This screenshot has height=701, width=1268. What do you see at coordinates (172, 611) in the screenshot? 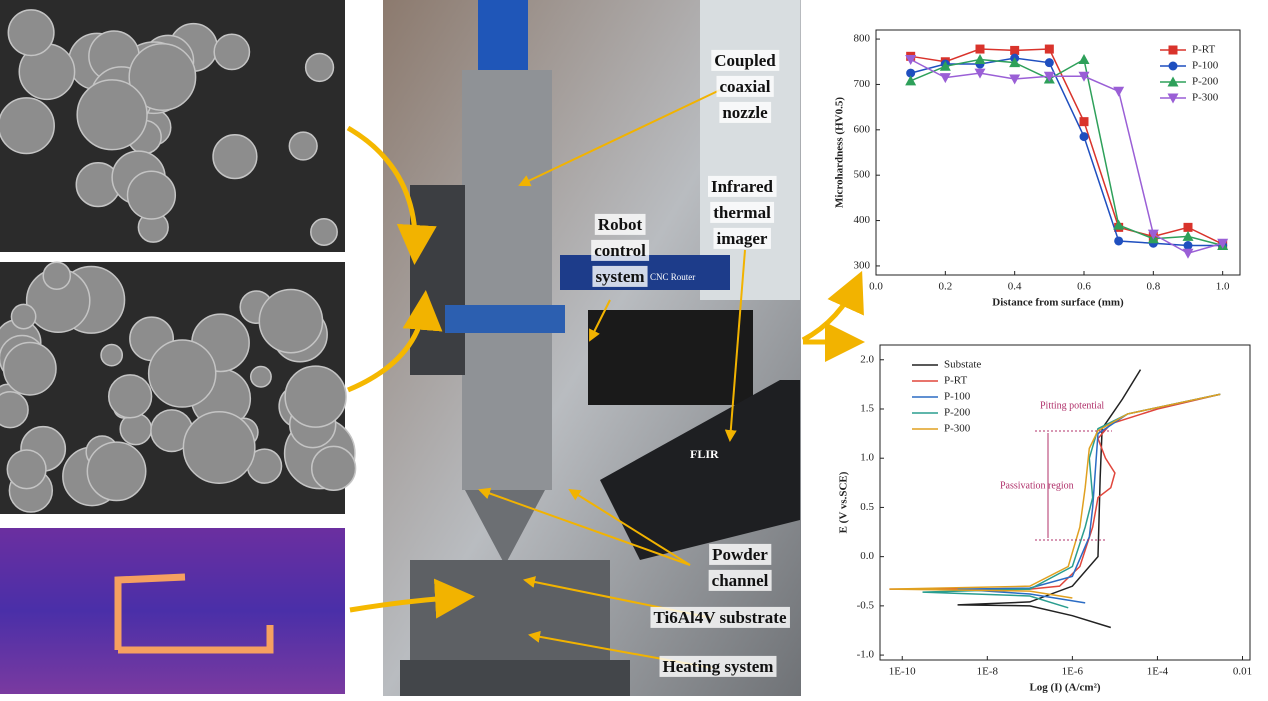
I see `thermal-image` at bounding box center [172, 611].